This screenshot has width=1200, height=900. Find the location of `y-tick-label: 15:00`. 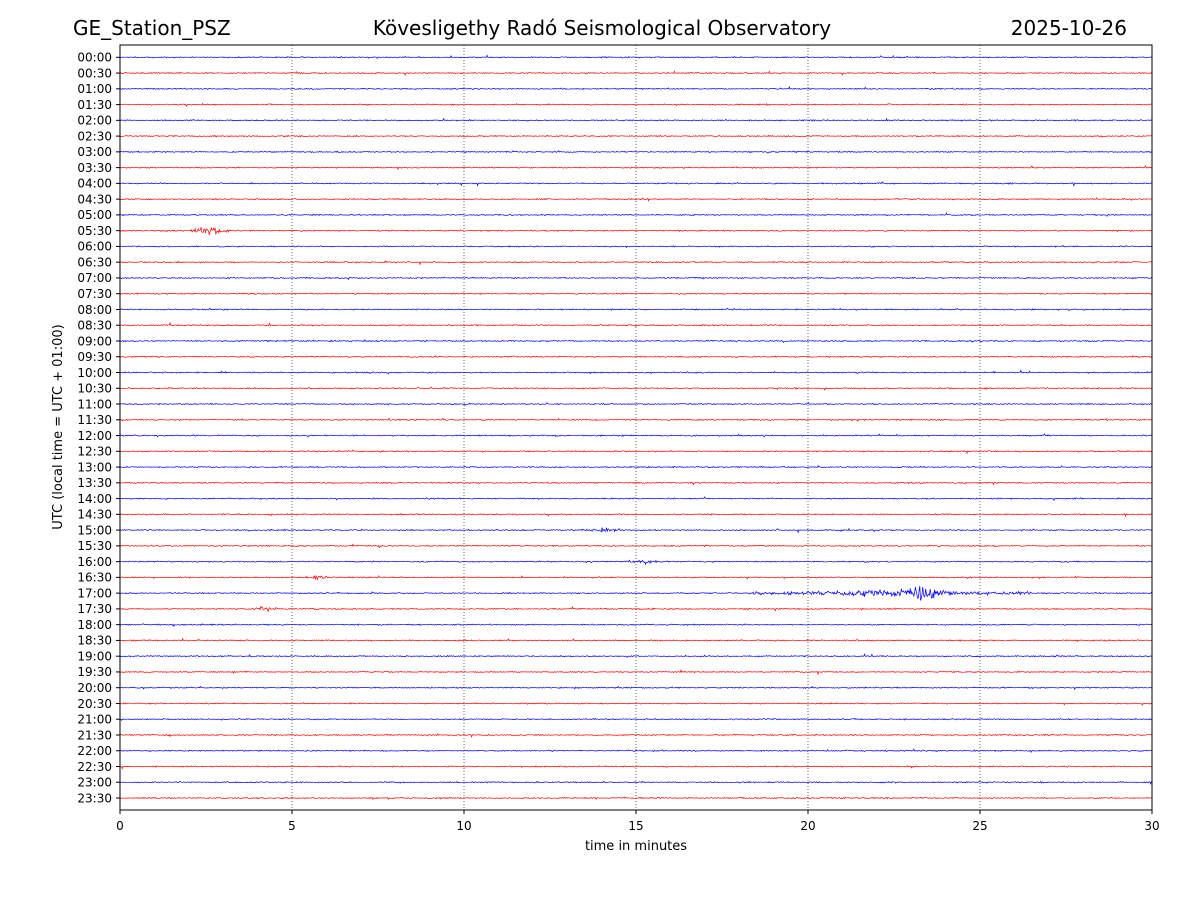

y-tick-label: 15:00 is located at coordinates (94, 530).